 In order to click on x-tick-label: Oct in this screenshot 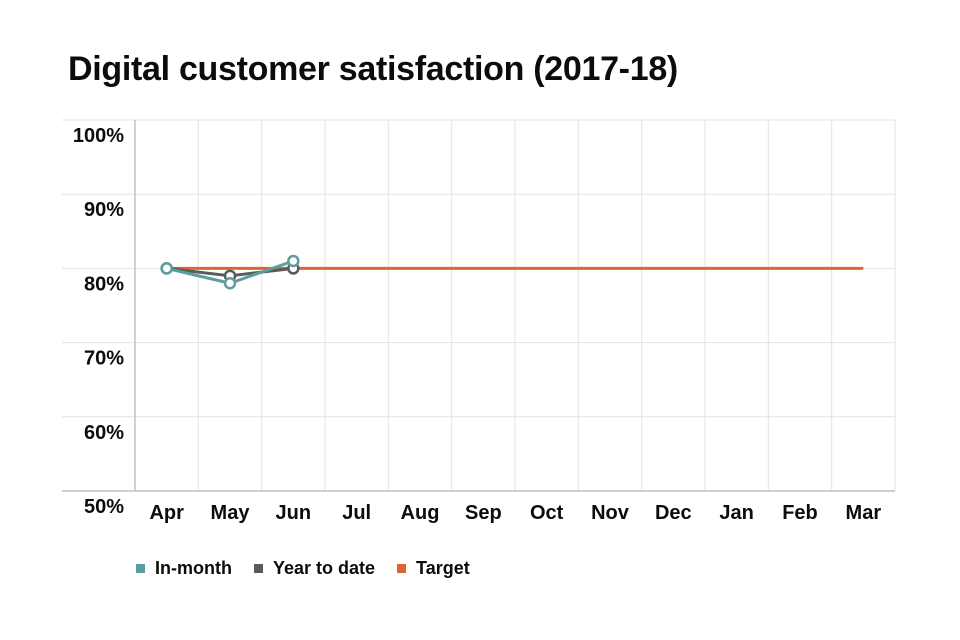, I will do `click(547, 513)`.